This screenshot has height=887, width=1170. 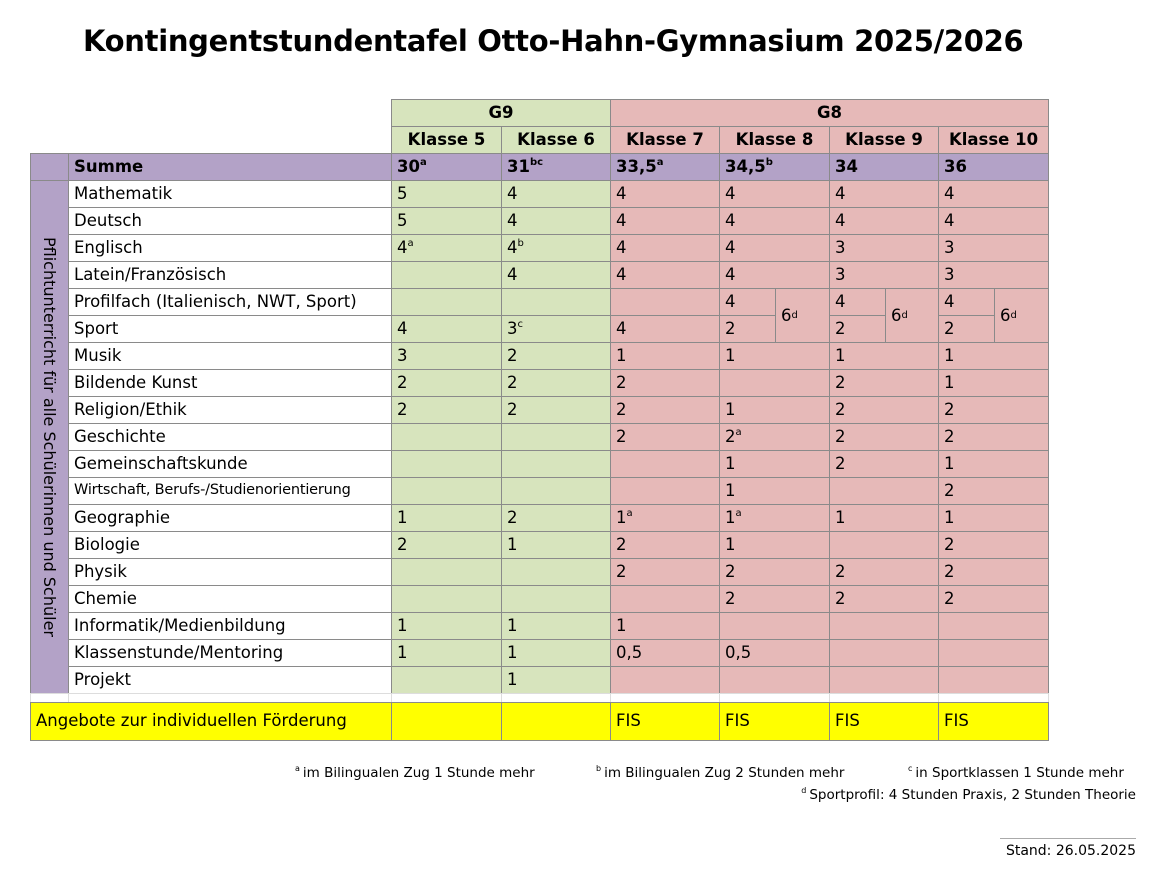 What do you see at coordinates (665, 167) in the screenshot?
I see `summe-cell: 33,5a` at bounding box center [665, 167].